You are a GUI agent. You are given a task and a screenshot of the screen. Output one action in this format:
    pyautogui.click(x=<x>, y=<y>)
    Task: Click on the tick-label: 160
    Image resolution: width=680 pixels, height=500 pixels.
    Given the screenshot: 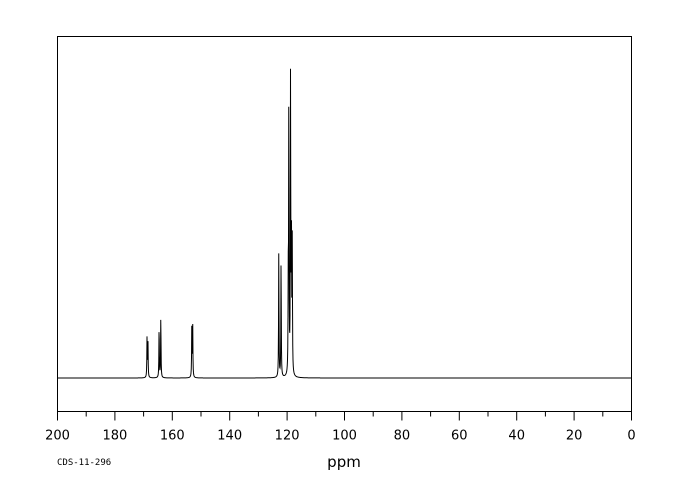 What is the action you would take?
    pyautogui.click(x=172, y=436)
    